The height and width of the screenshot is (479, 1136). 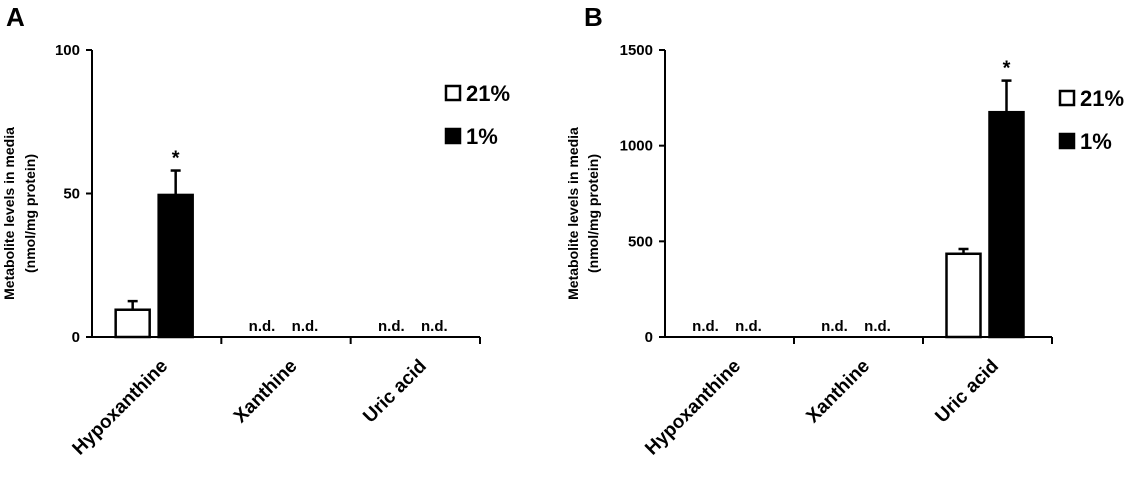 What do you see at coordinates (30, 213) in the screenshot?
I see `y-axis-label-line2-A: (nmol/mg protein)` at bounding box center [30, 213].